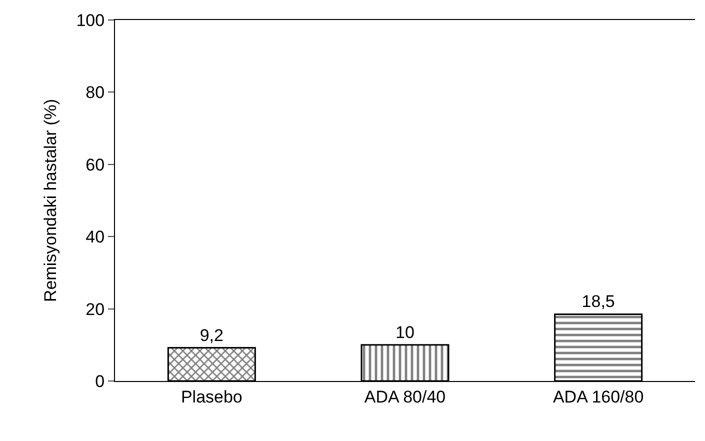  Describe the element at coordinates (405, 332) in the screenshot. I see `data-label: 10` at that location.